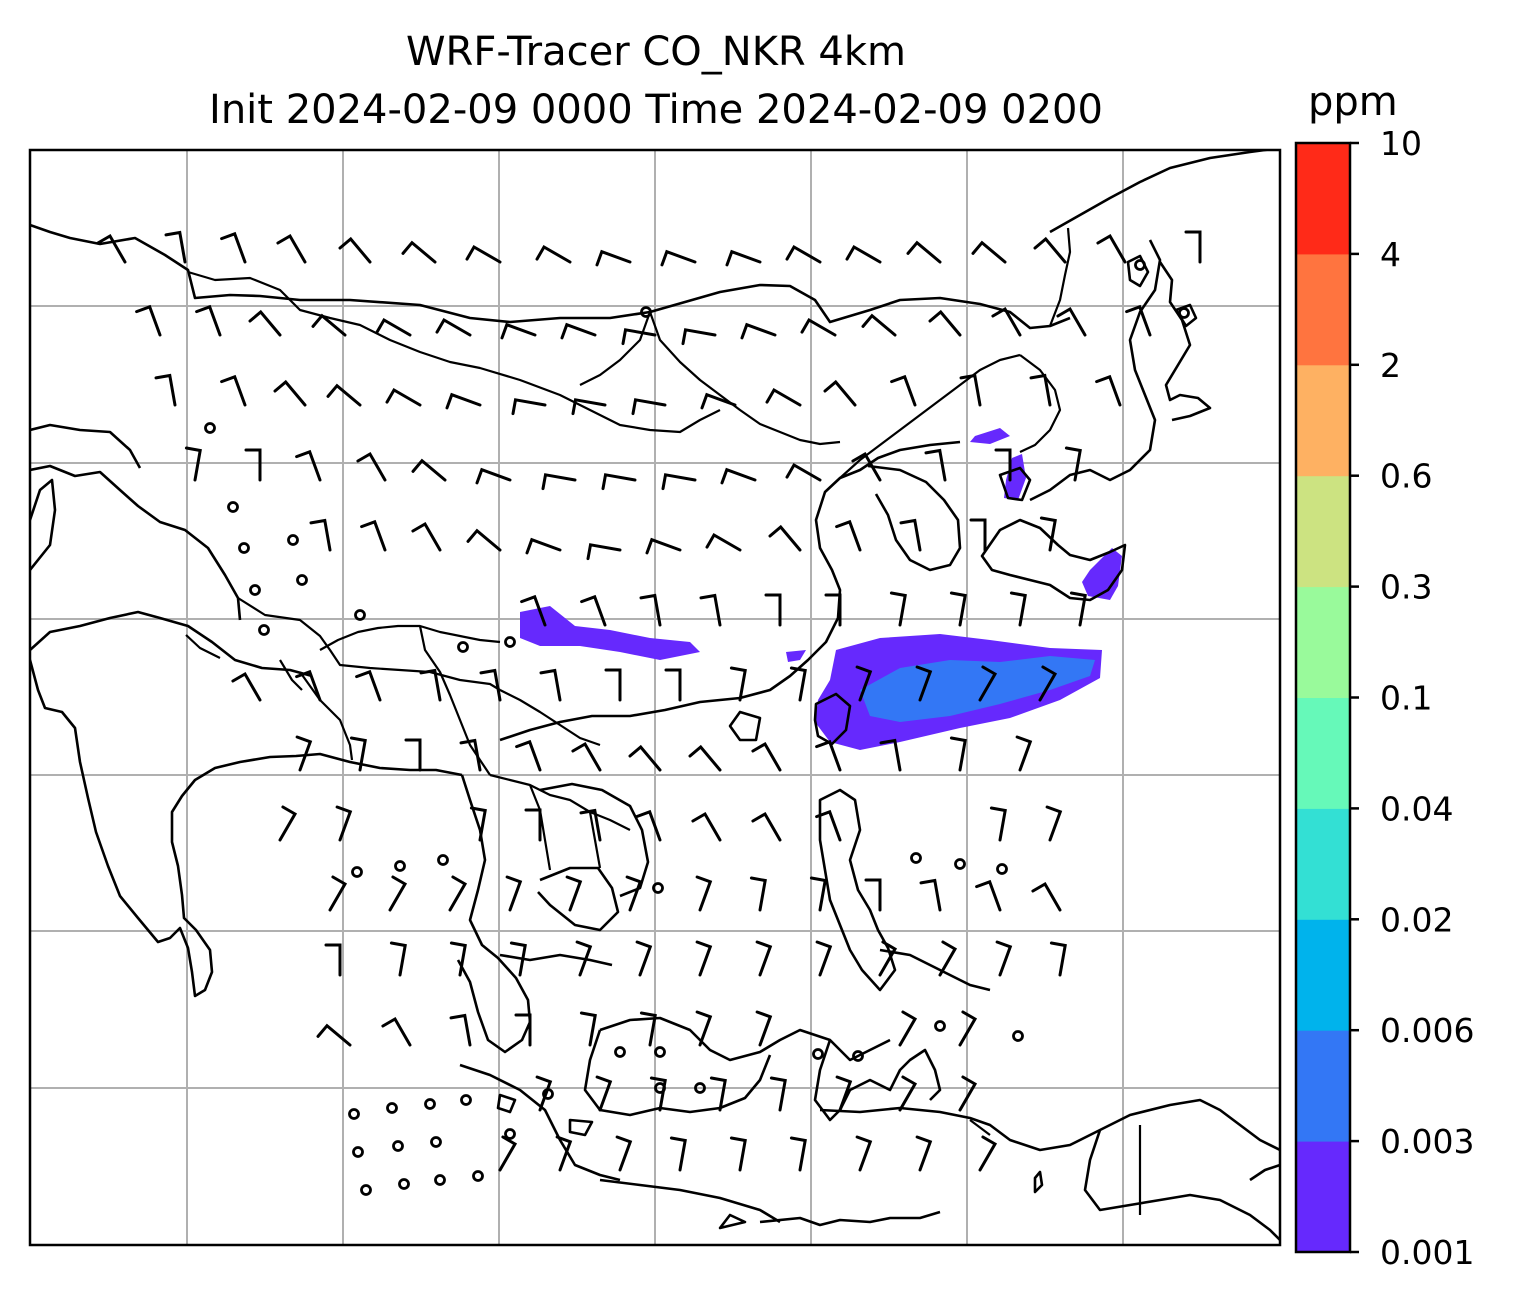 The height and width of the screenshot is (1306, 1528). Describe the element at coordinates (1353, 102) in the screenshot. I see `colorbar-unit-label: ppm` at that location.